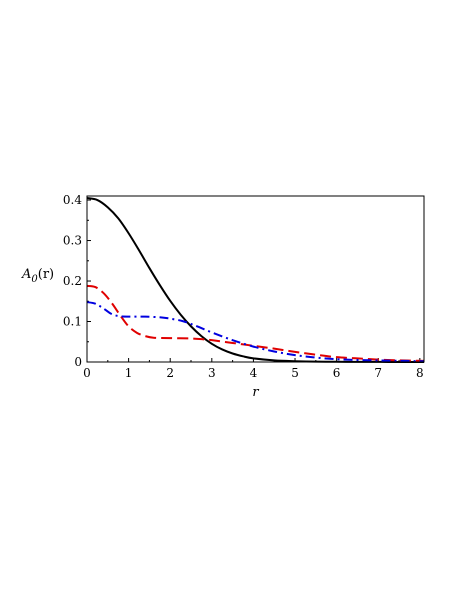 Image resolution: width=458 pixels, height=592 pixels. I want to click on y-tick-label: 0, so click(78, 362).